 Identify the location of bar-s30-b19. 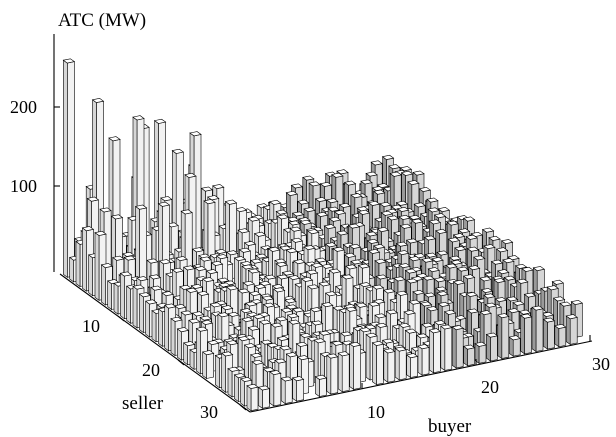
(457, 347).